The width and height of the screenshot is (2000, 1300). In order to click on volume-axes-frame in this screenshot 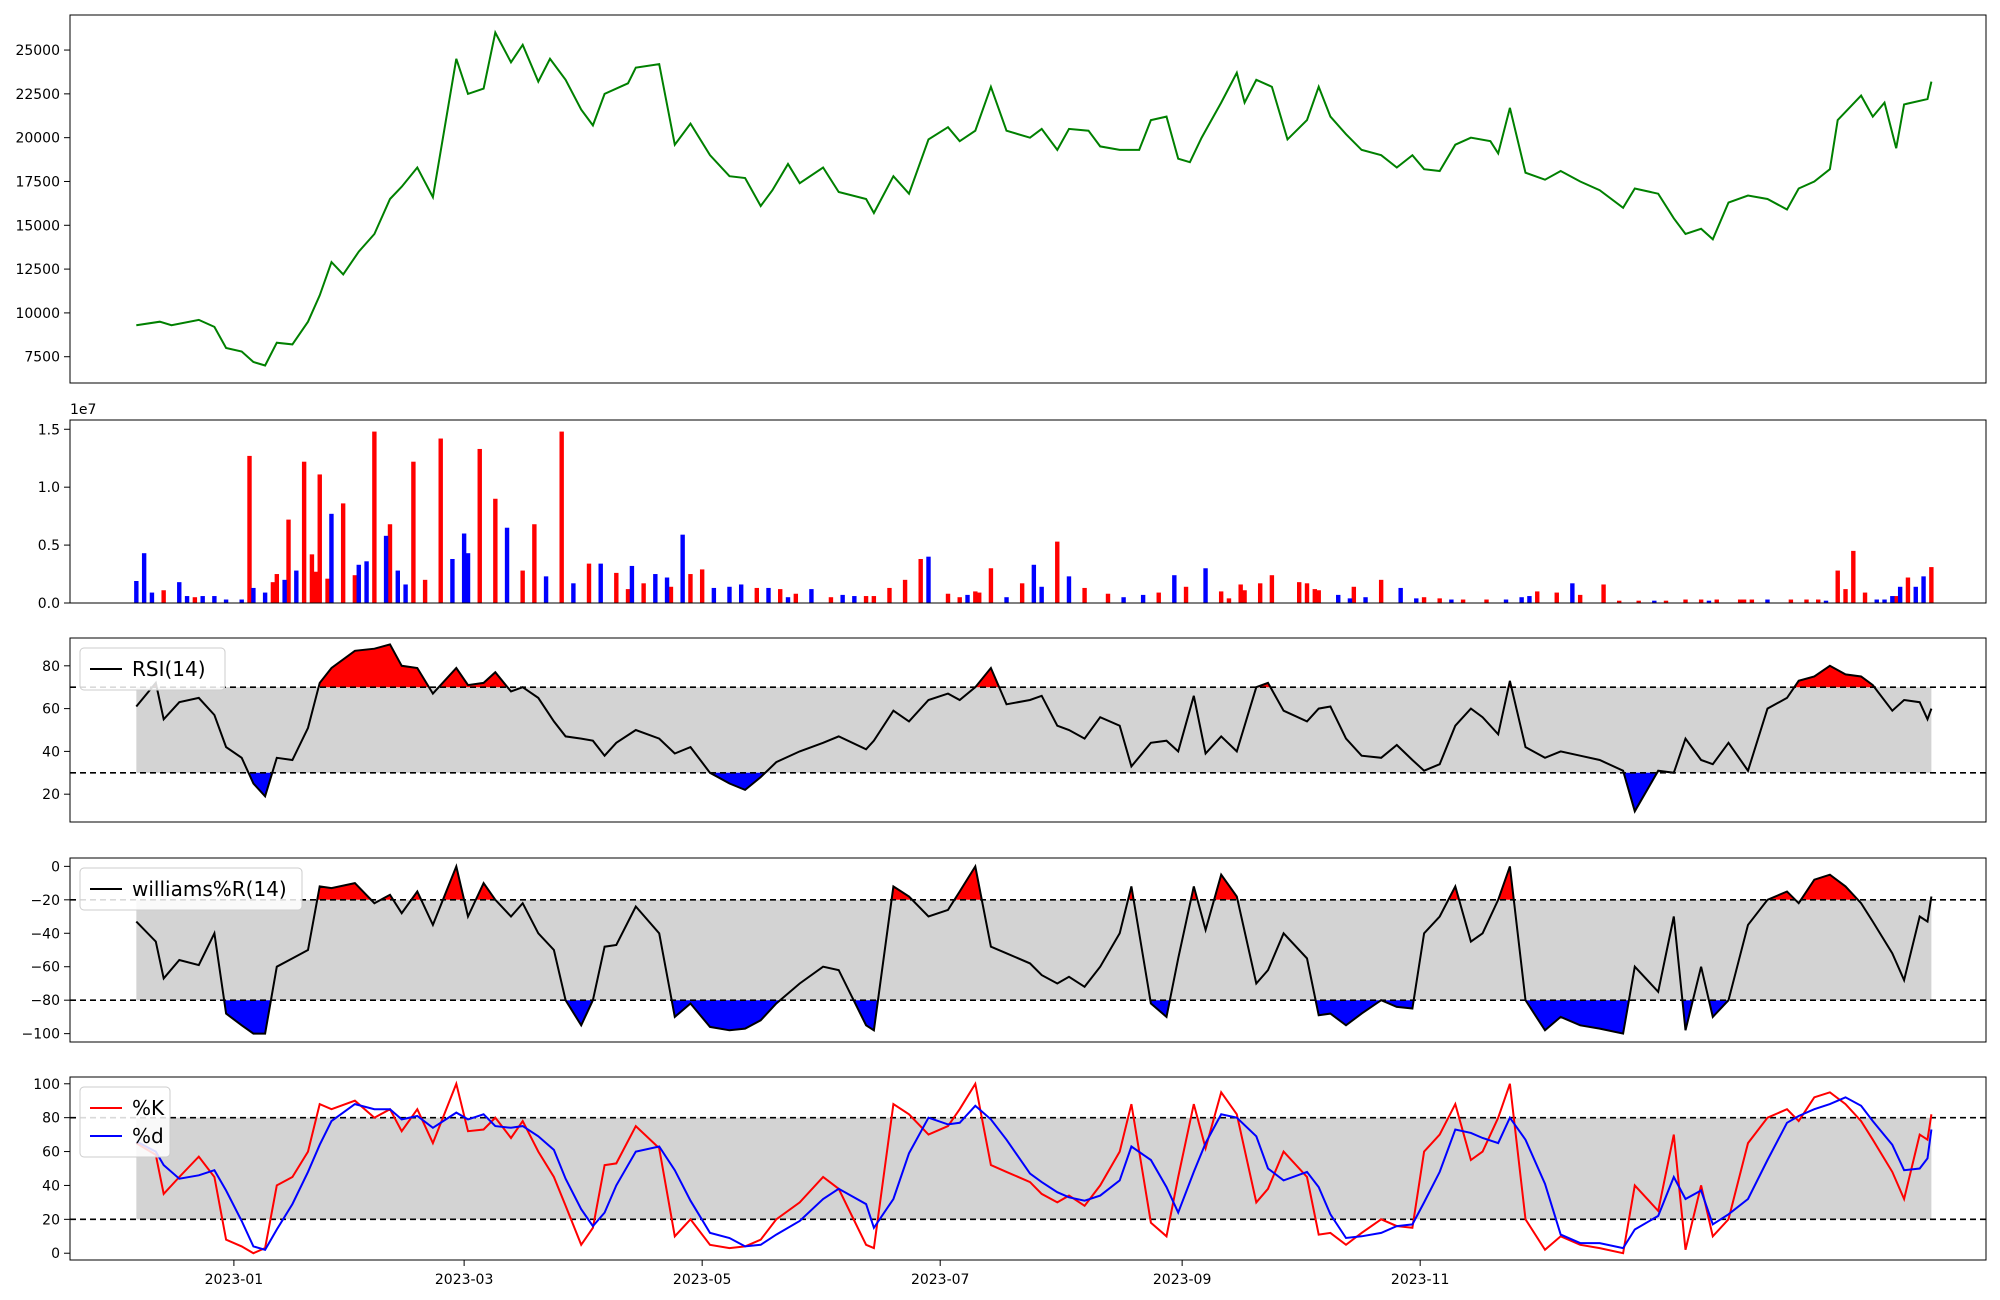, I will do `click(1028, 511)`.